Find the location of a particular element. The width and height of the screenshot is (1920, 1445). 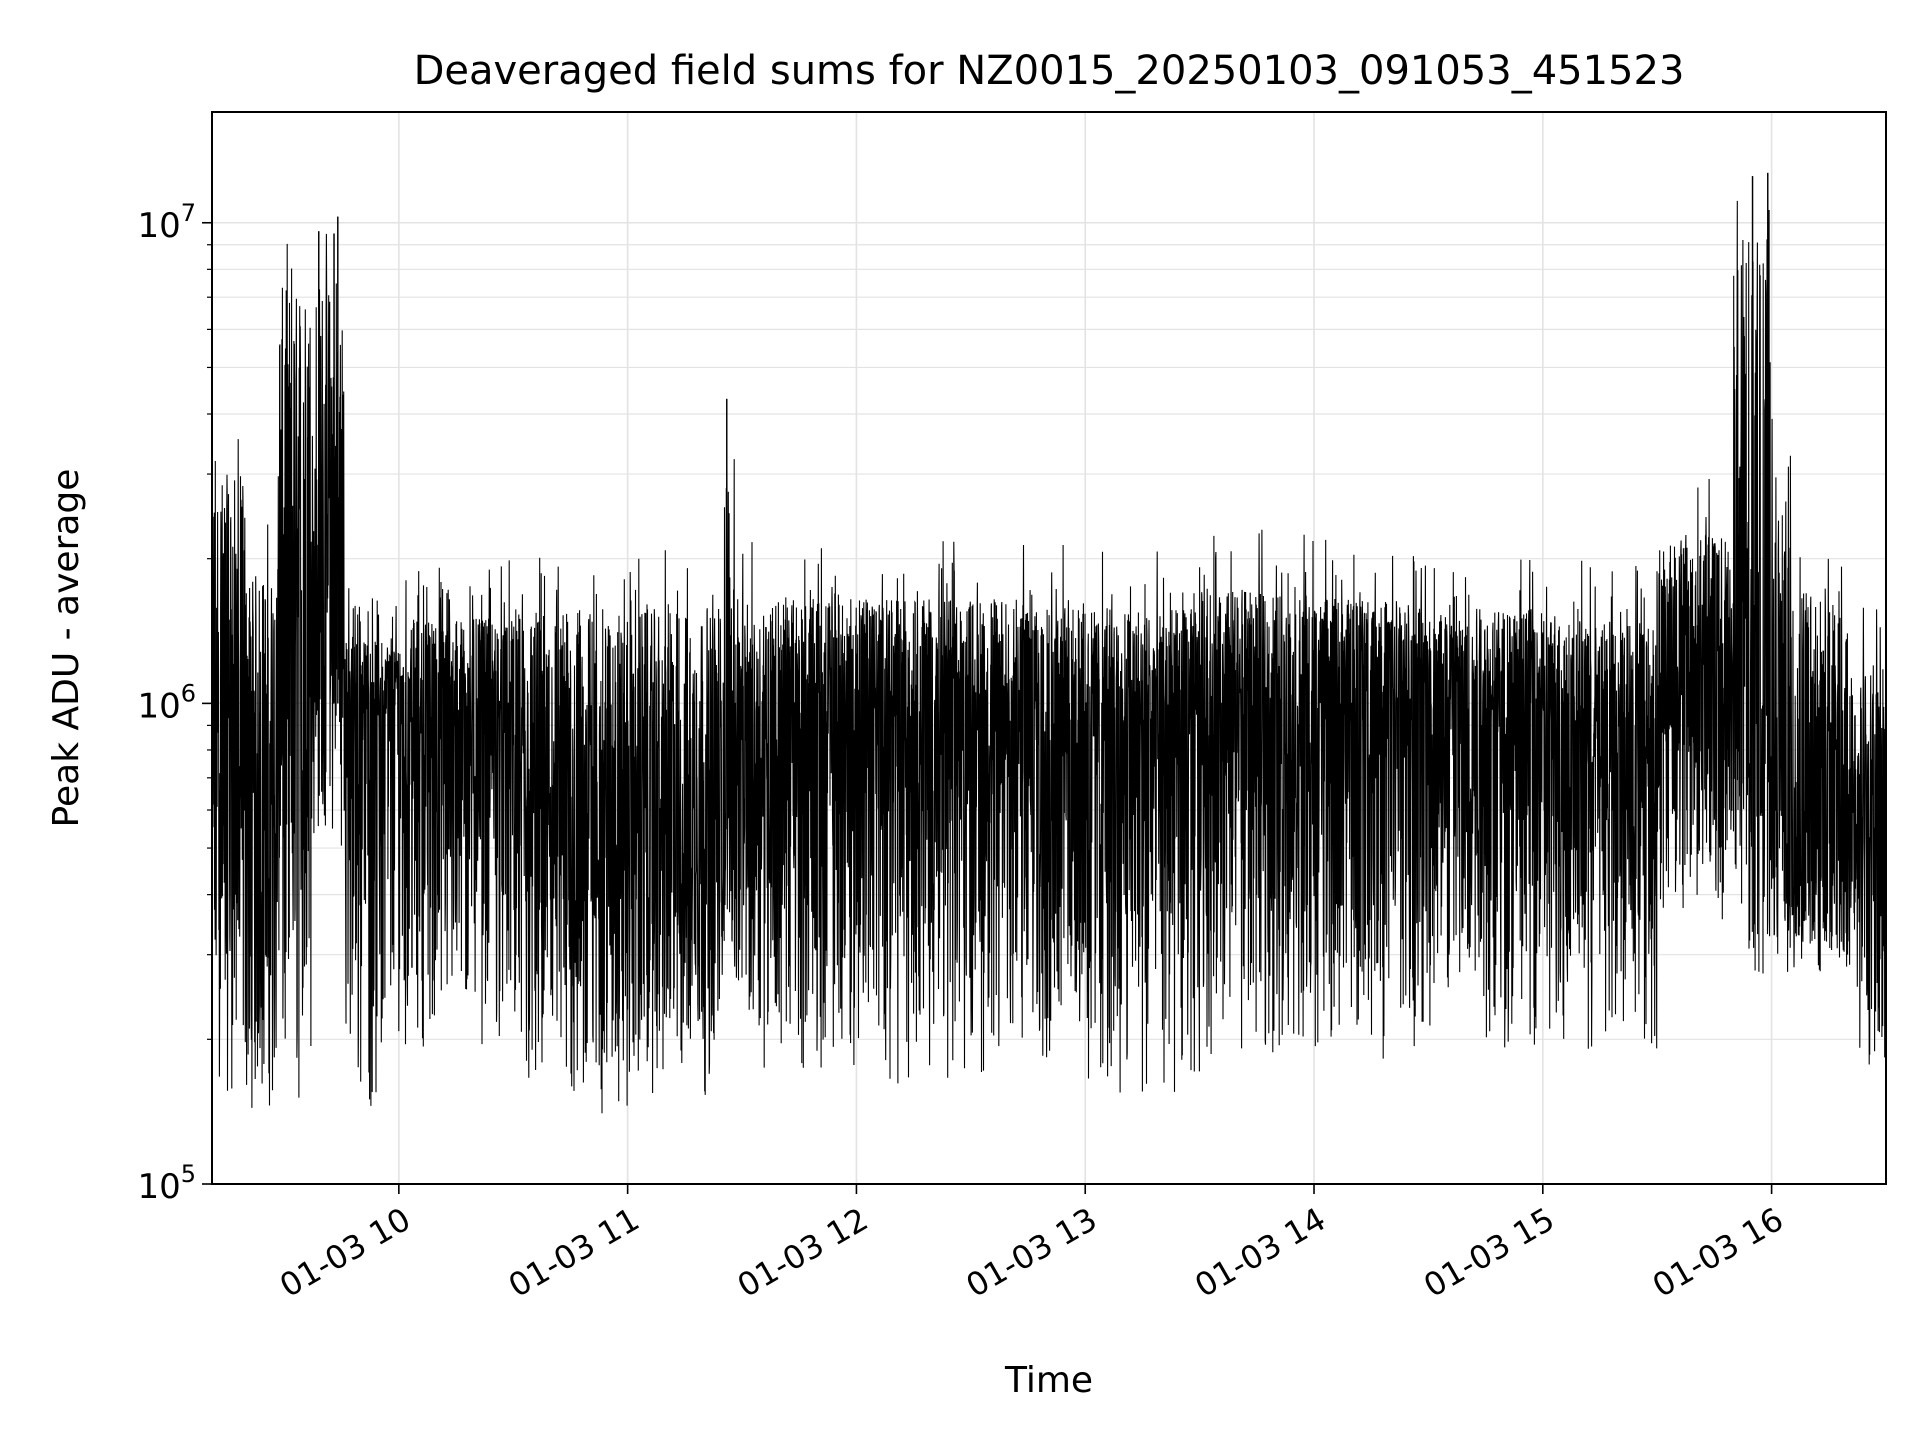

x-axis-label: Time is located at coordinates (1048, 1380).